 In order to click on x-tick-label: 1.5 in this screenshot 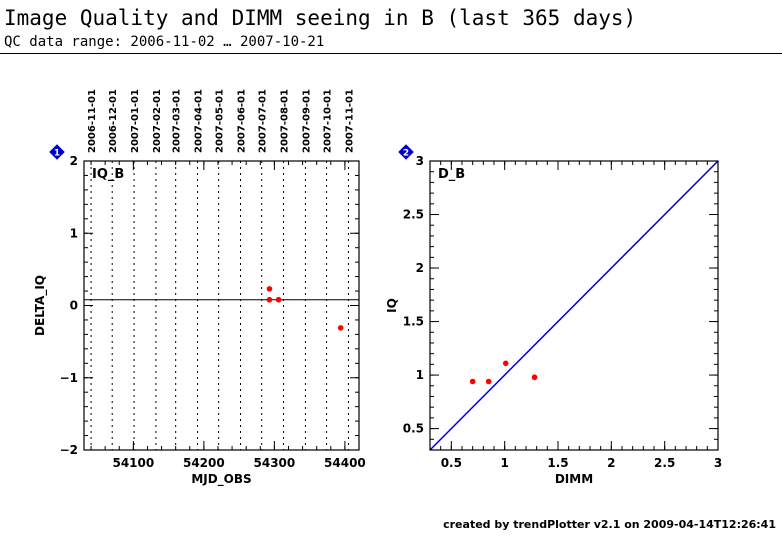, I will do `click(557, 463)`.